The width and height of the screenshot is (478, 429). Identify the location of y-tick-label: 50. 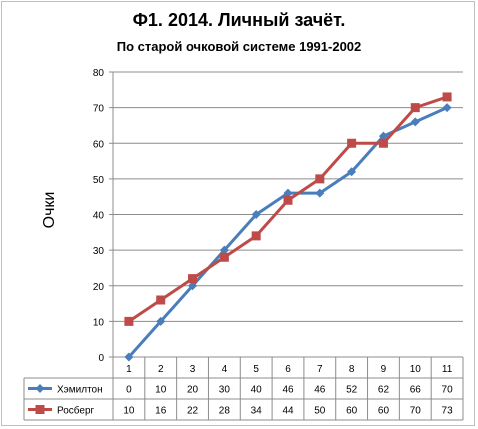
(99, 180).